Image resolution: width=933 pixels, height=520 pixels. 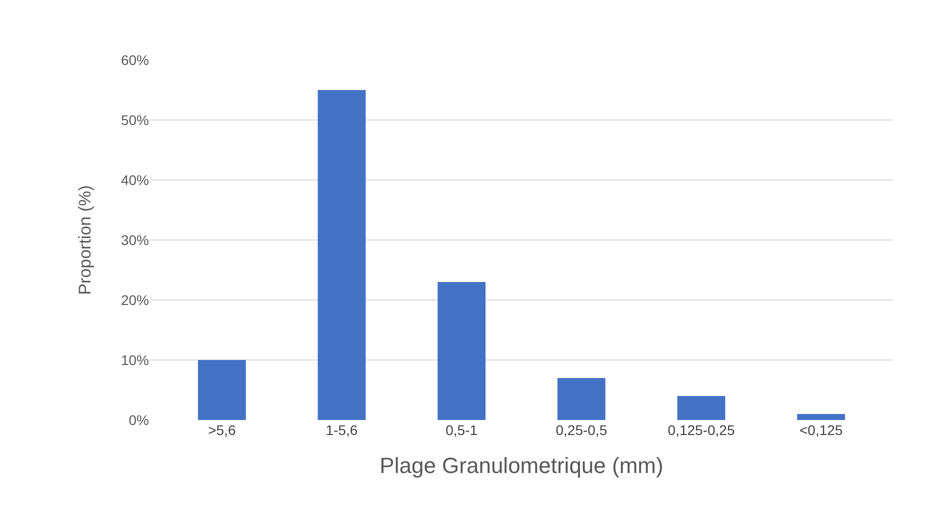 I want to click on y-tick-label: 20%, so click(x=134, y=300).